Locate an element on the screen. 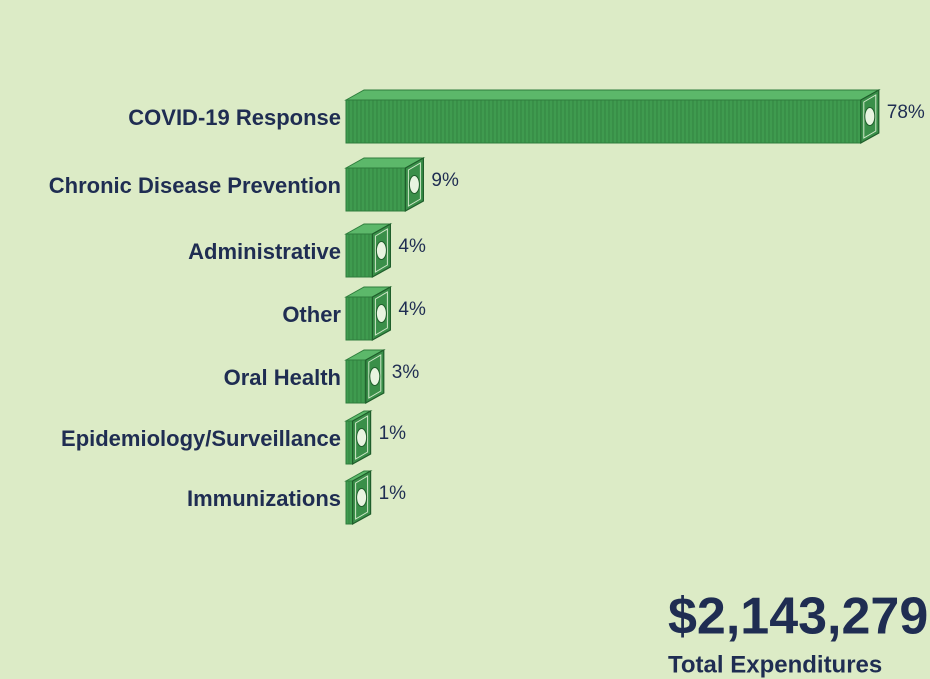 The height and width of the screenshot is (679, 930). bar-group: 9% Chronic Disease Prevention is located at coordinates (254, 184).